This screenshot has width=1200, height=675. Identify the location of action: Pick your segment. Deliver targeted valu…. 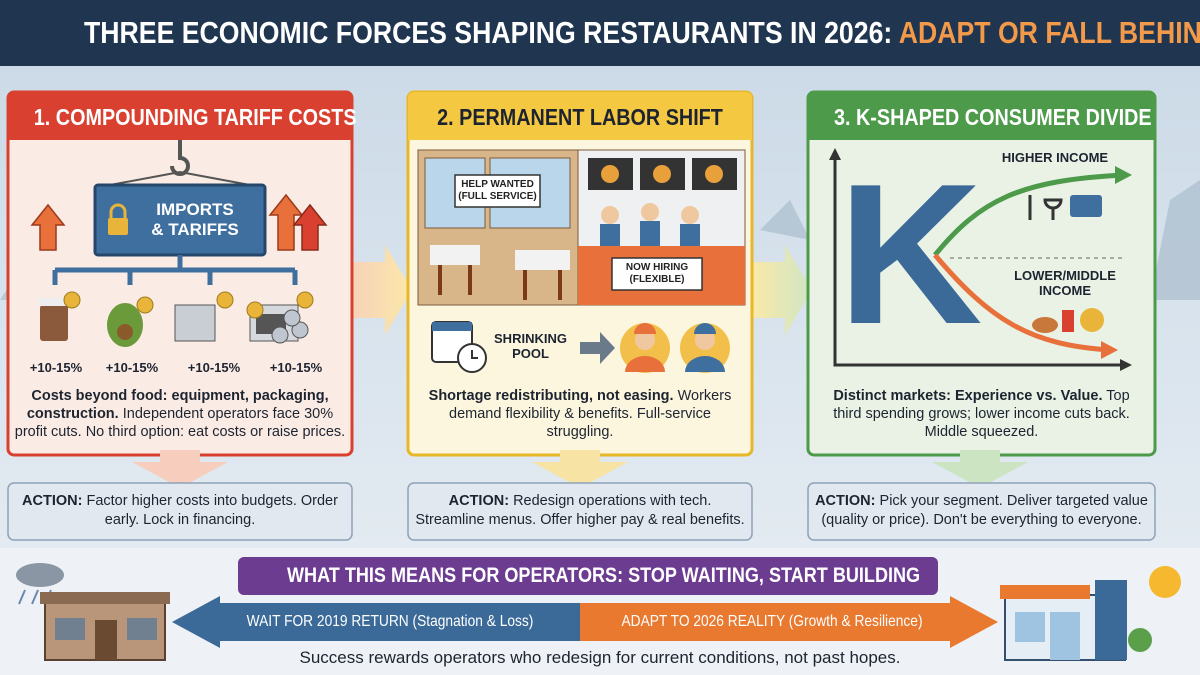
(984, 510).